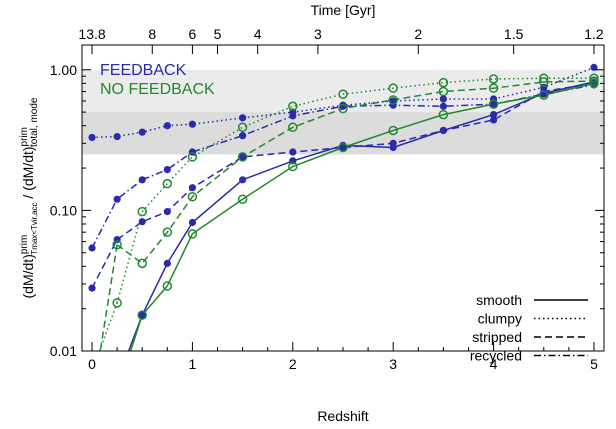 The height and width of the screenshot is (429, 616). Describe the element at coordinates (218, 34) in the screenshot. I see `top-tick-label-3: 5` at that location.